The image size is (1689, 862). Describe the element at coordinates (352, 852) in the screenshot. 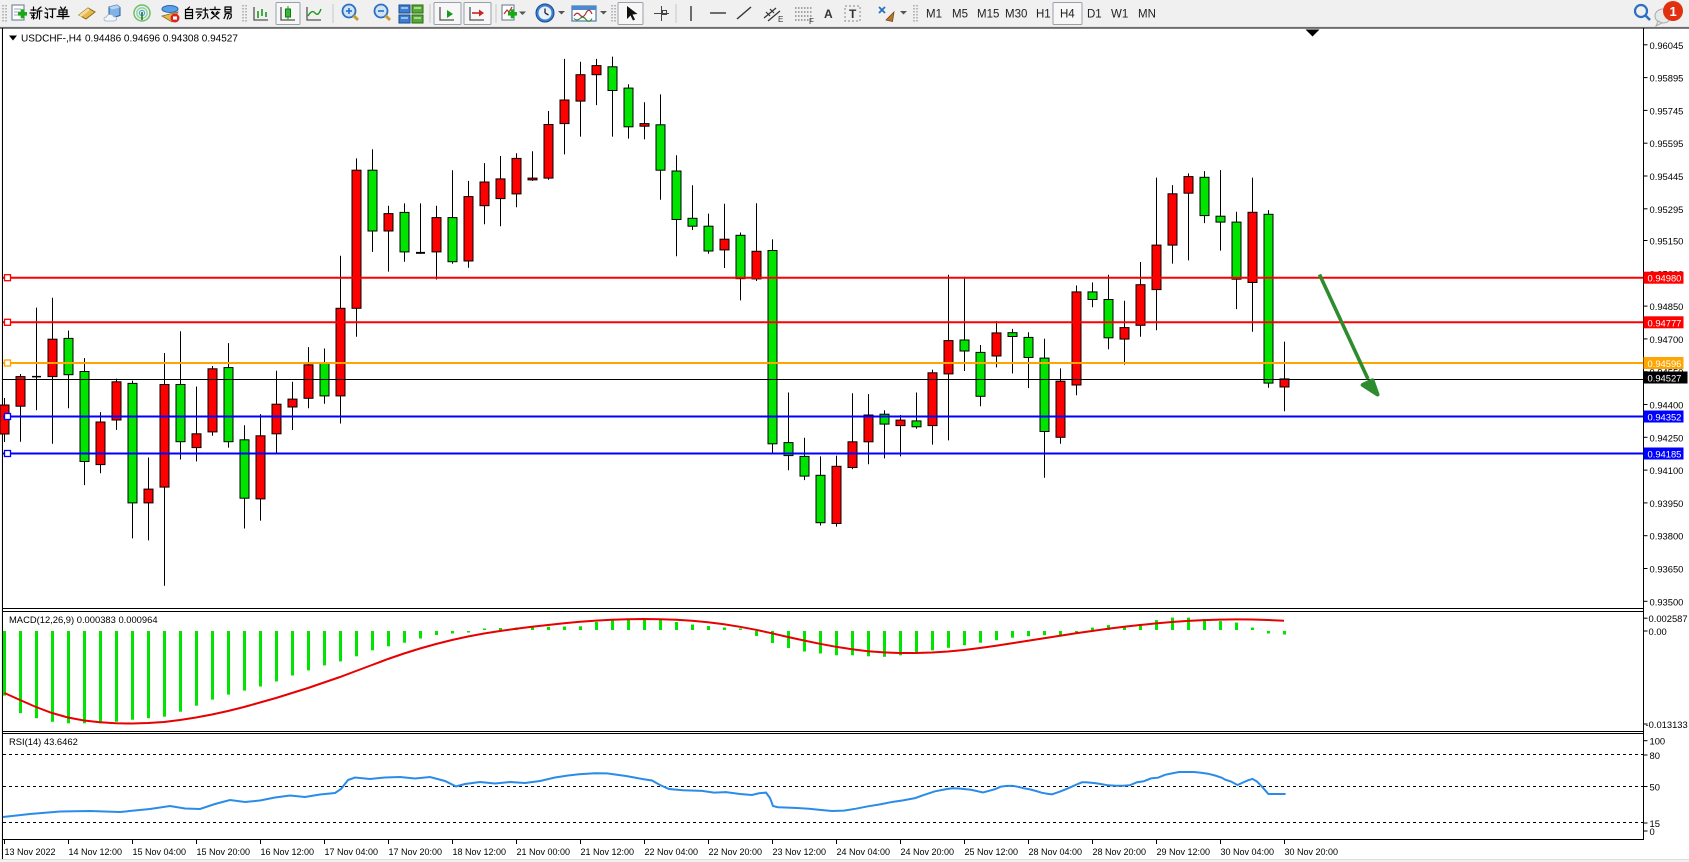

I see `svg-text: 17 Nov 04:00` at that location.